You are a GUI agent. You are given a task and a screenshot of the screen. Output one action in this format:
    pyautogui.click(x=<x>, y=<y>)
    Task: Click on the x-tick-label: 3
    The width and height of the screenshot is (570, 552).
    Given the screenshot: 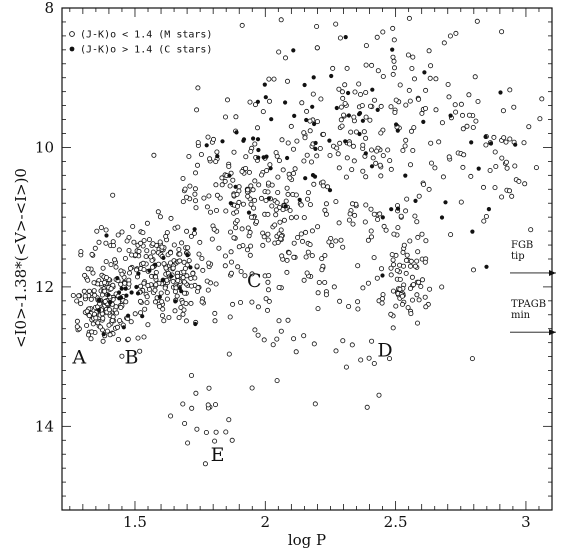 What is the action you would take?
    pyautogui.click(x=526, y=522)
    